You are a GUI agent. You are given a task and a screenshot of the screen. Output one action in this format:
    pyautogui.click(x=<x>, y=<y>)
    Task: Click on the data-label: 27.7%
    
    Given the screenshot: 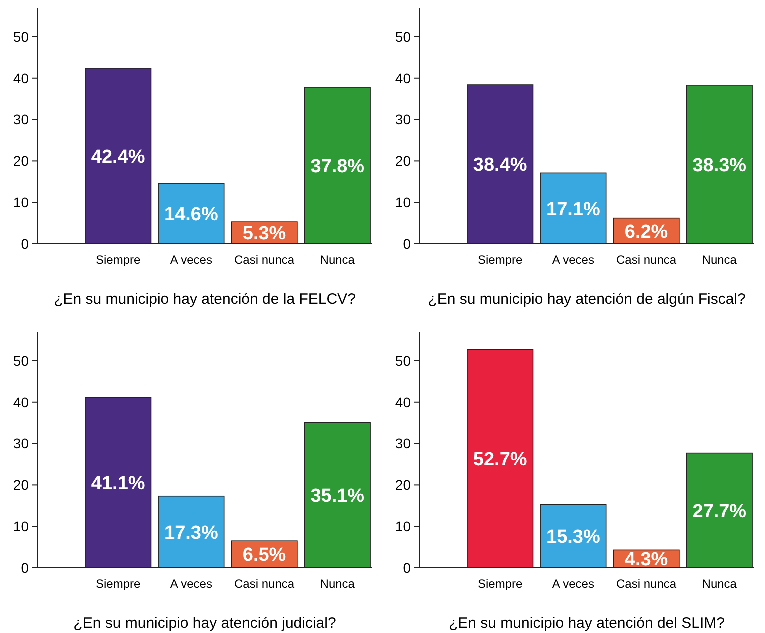 What is the action you would take?
    pyautogui.click(x=719, y=511)
    